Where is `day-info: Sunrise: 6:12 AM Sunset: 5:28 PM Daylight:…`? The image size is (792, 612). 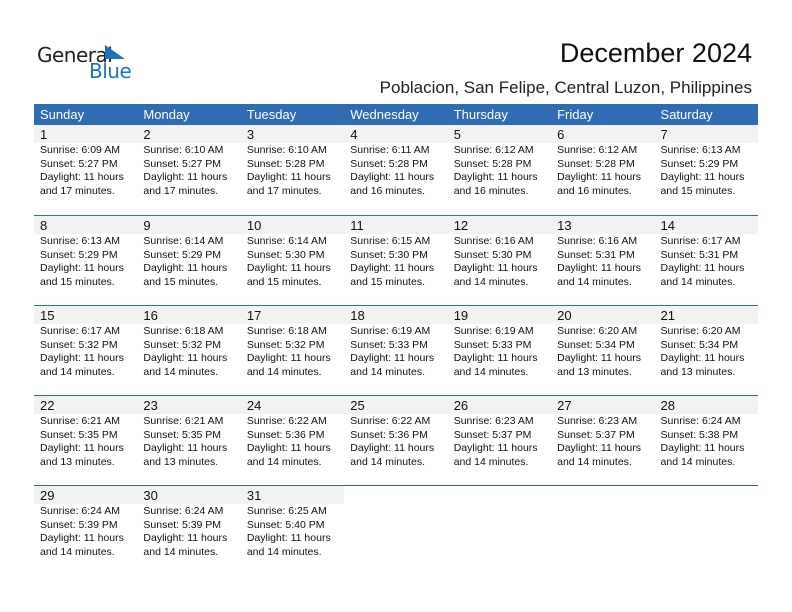 day-info: Sunrise: 6:12 AM Sunset: 5:28 PM Daylight:… is located at coordinates (602, 170).